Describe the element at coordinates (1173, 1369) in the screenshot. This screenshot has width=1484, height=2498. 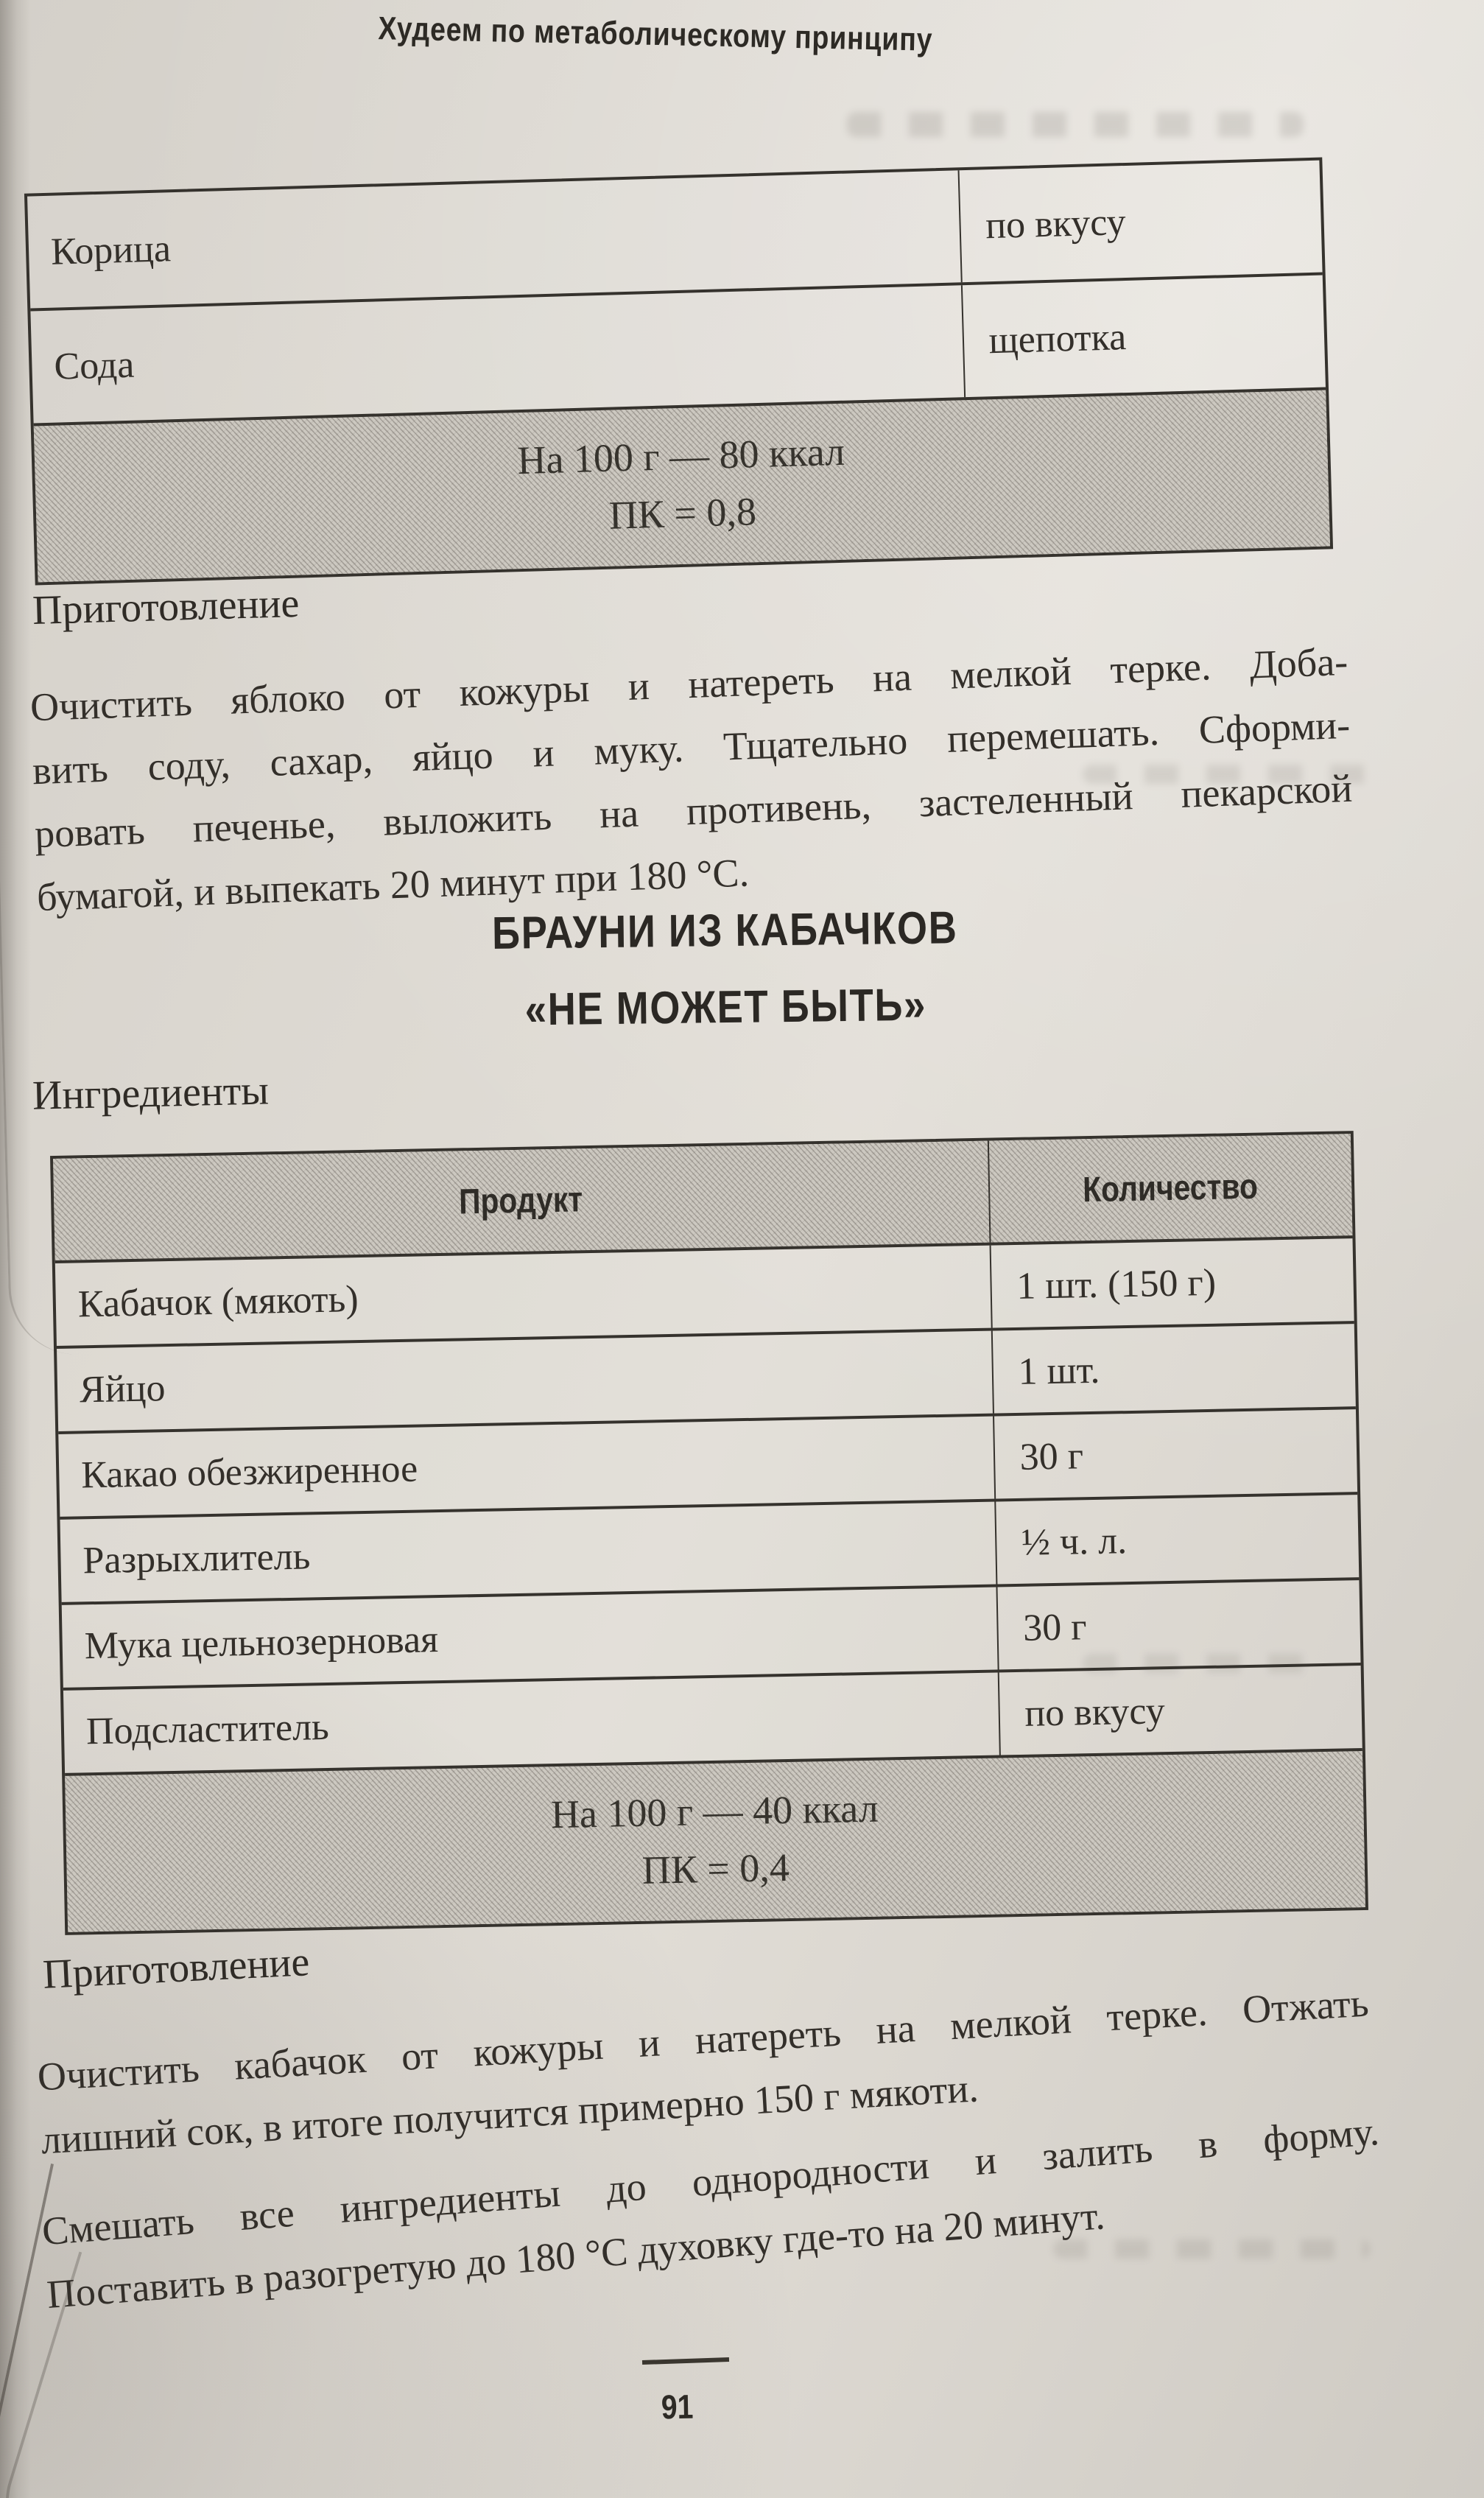
I see `quantity-cell: 1 шт.` at that location.